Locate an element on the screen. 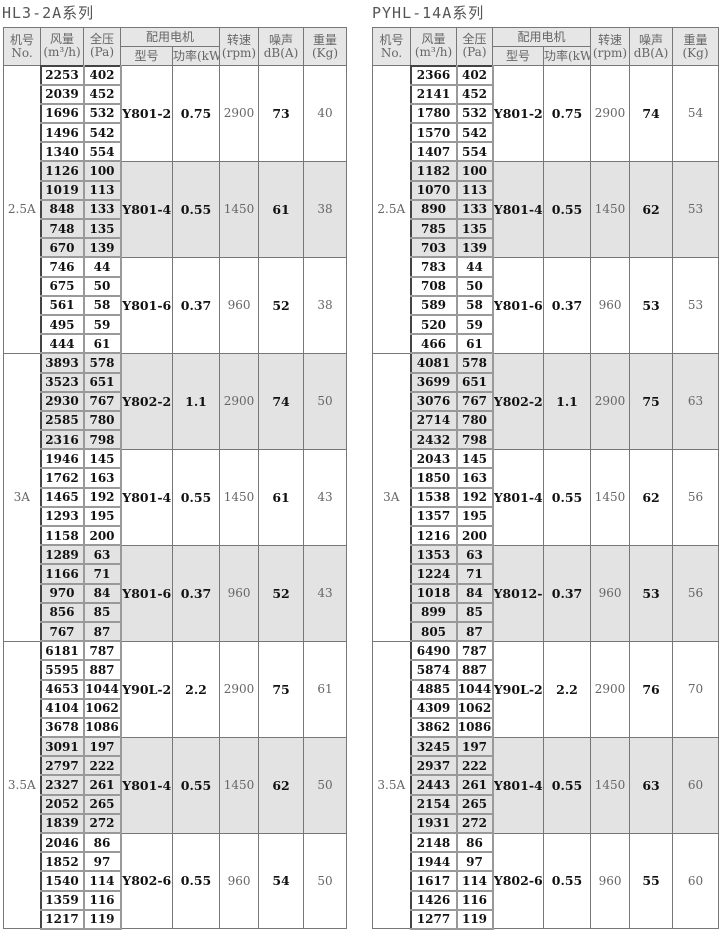 The width and height of the screenshot is (720, 930). header-machine-unit: No. is located at coordinates (391, 52).